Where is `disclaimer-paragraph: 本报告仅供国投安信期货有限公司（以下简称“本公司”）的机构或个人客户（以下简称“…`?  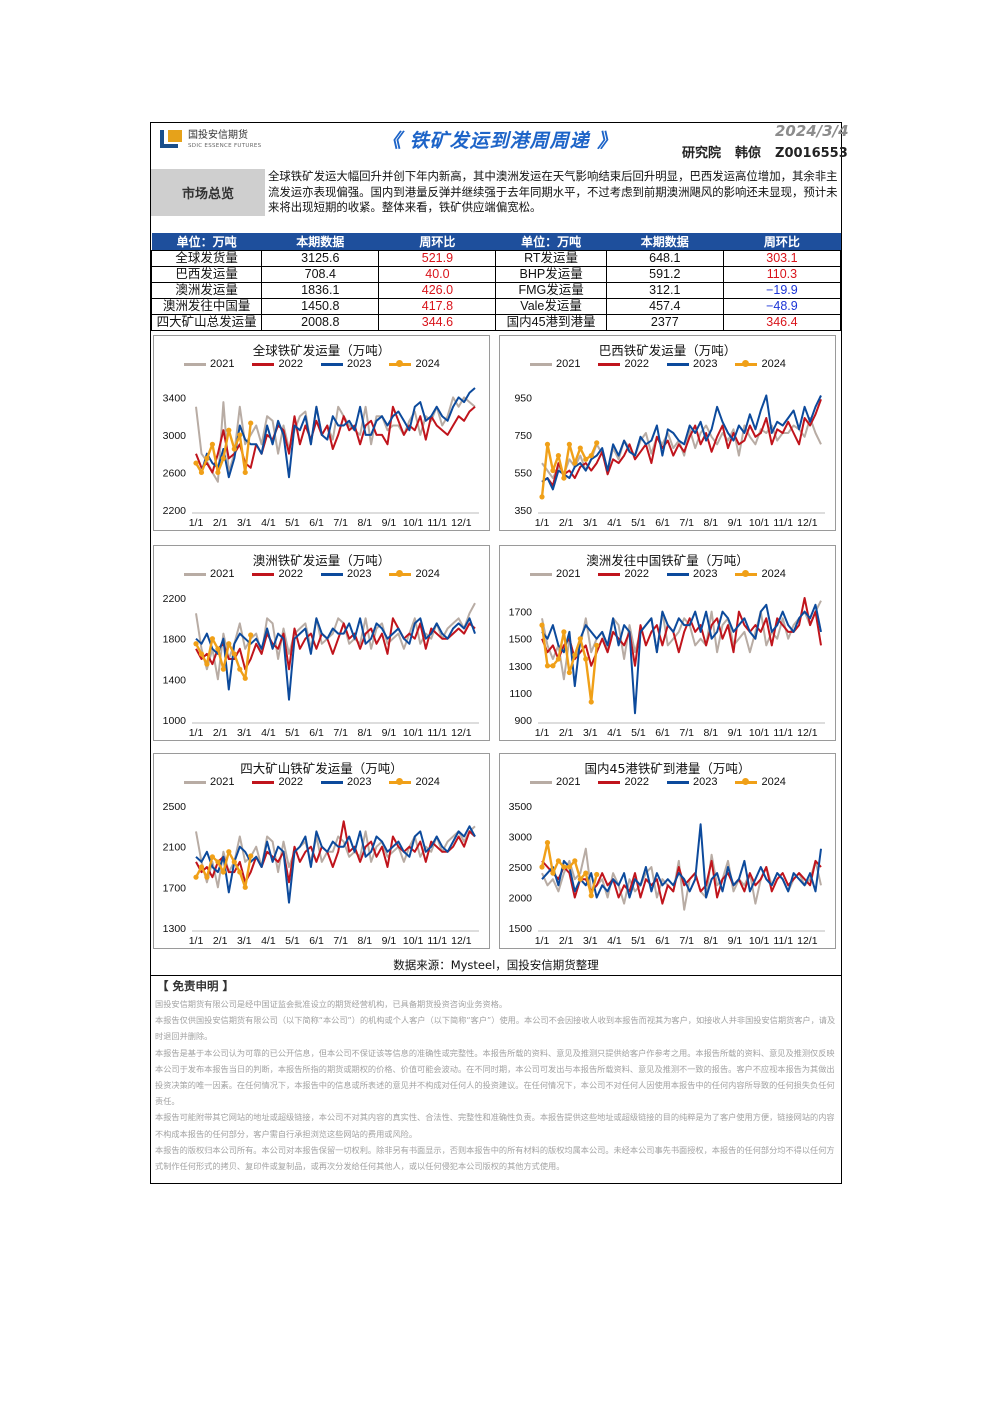 disclaimer-paragraph: 本报告仅供国投安信期货有限公司（以下简称“本公司”）的机构或个人客户（以下简称“… is located at coordinates (495, 1028).